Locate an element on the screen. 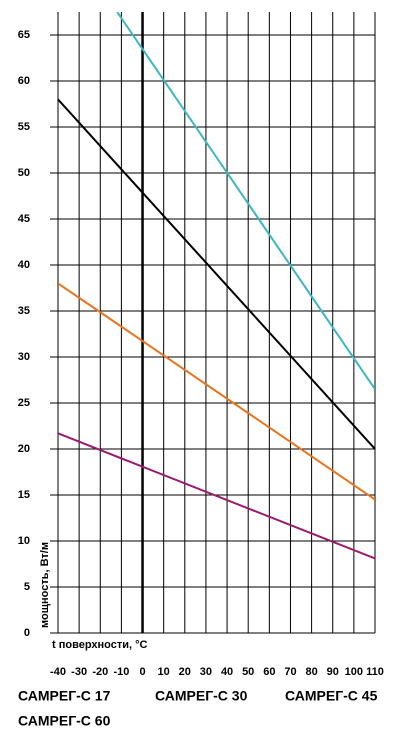  x-tick-label: 10 is located at coordinates (164, 672).